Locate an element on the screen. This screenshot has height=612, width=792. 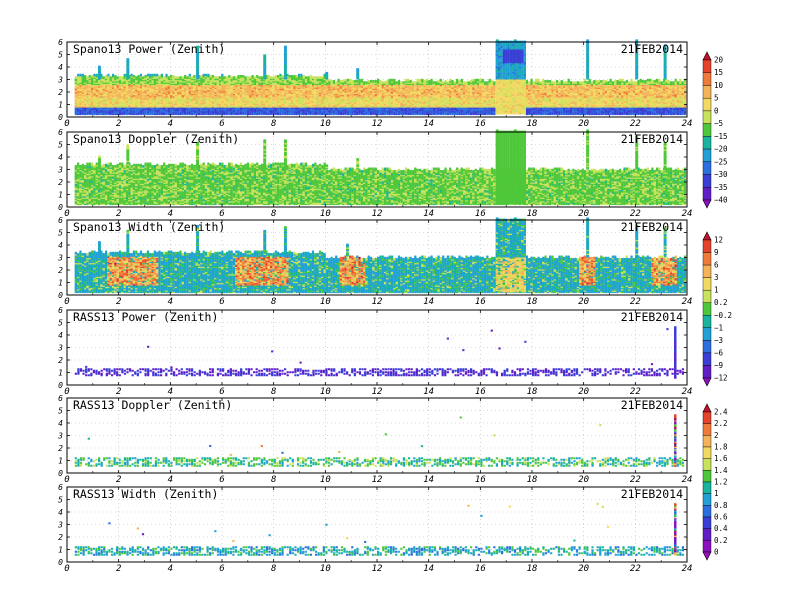
panel-title: RASS13 Doppler (Zenith) is located at coordinates (152, 405).